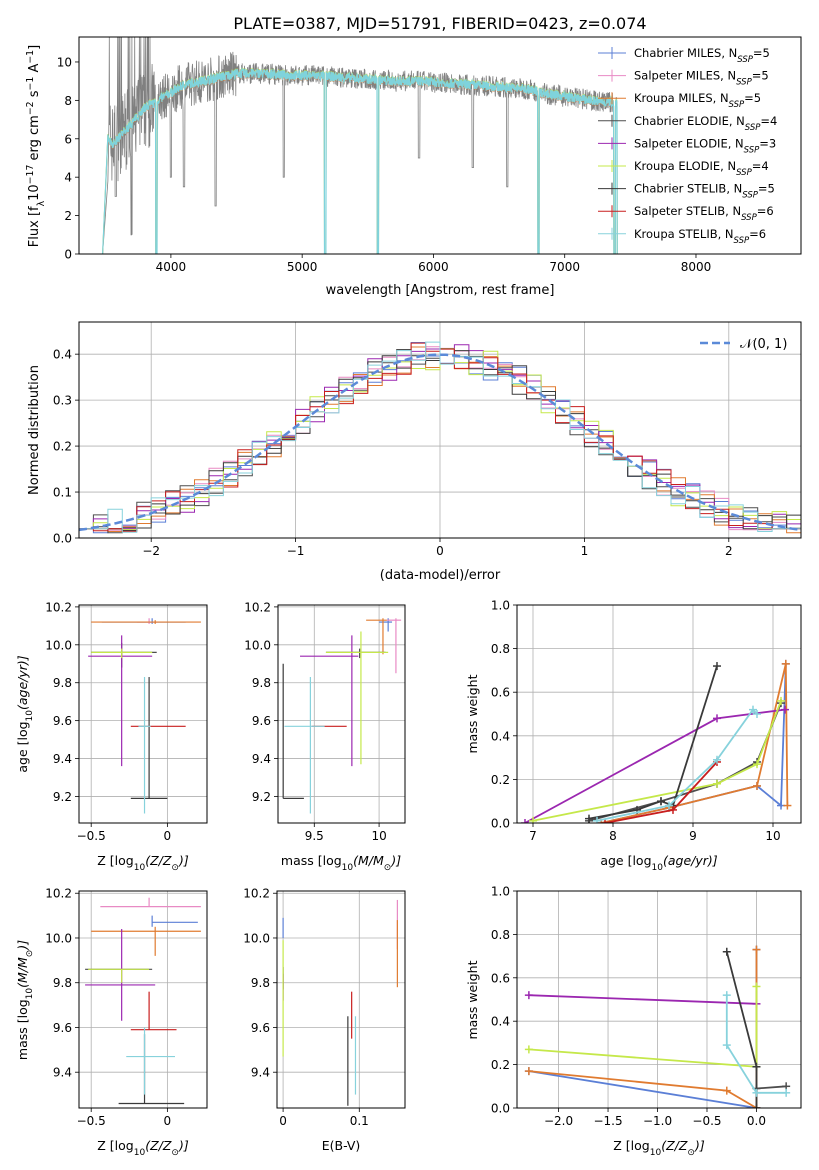  I want to click on y-tick-label: 0.8, so click(500, 935).